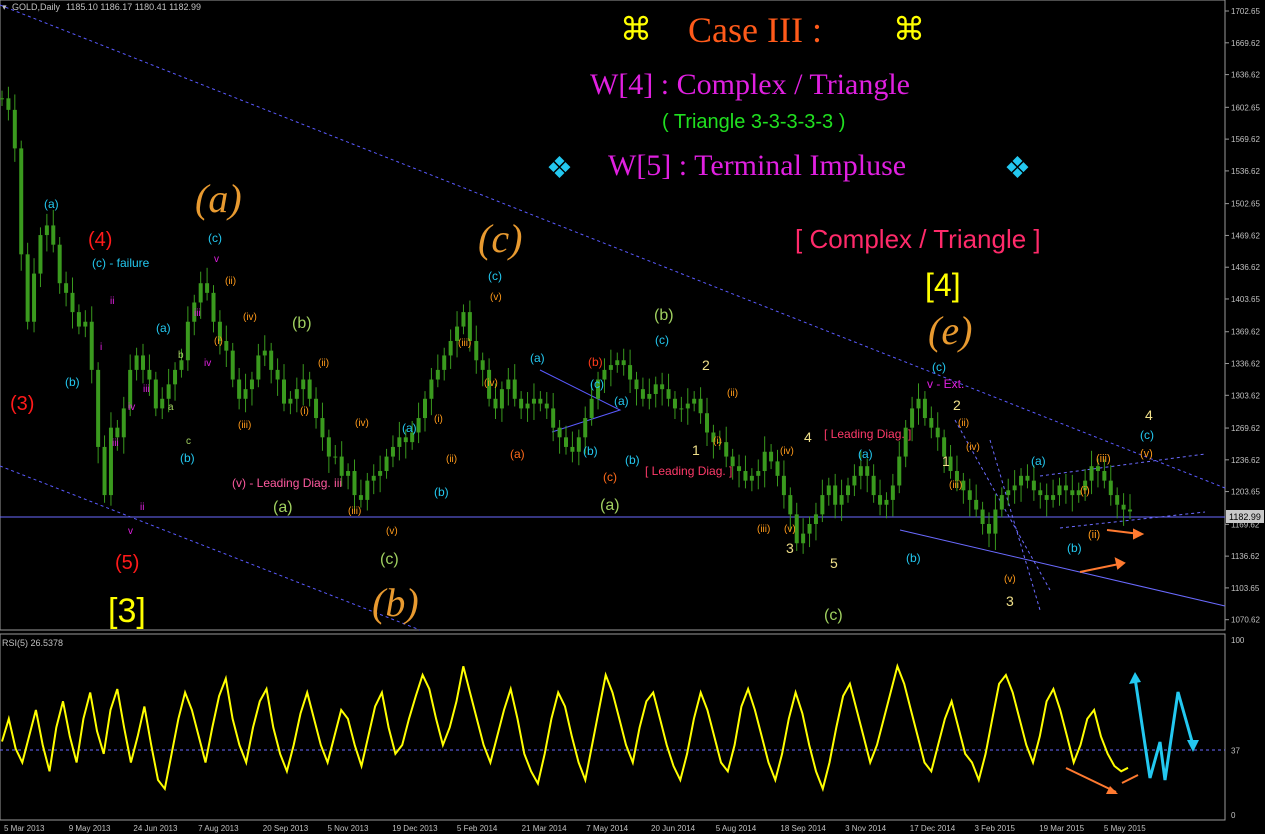  What do you see at coordinates (133, 7) in the screenshot?
I see `header-ohlc: 1185.10 1186.17 1180.41 1182.99` at bounding box center [133, 7].